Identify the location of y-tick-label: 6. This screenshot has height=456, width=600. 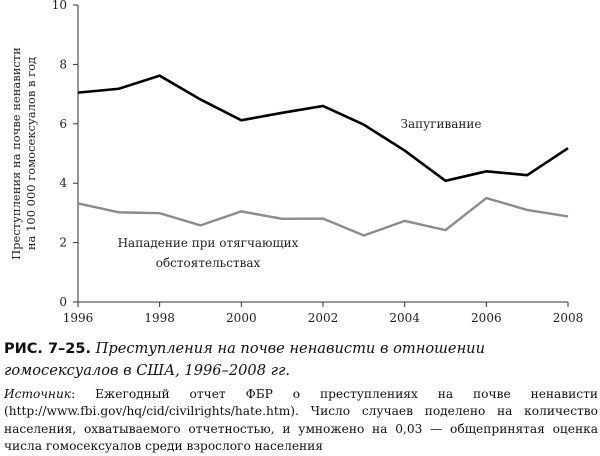
(63, 124).